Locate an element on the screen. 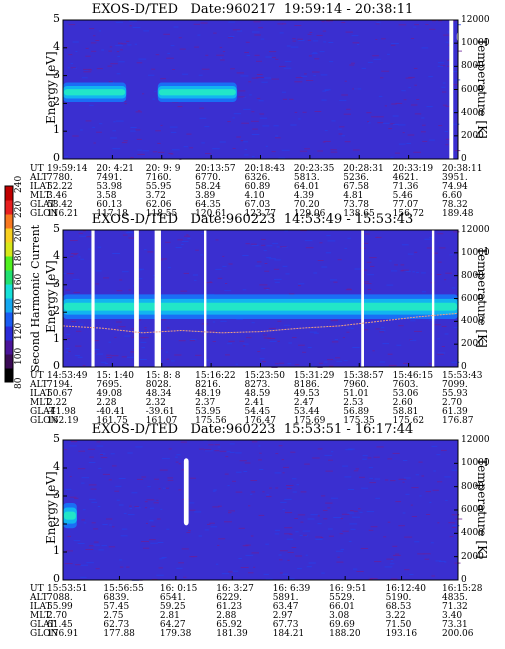  y-tick-label: 2 is located at coordinates (56, 311).